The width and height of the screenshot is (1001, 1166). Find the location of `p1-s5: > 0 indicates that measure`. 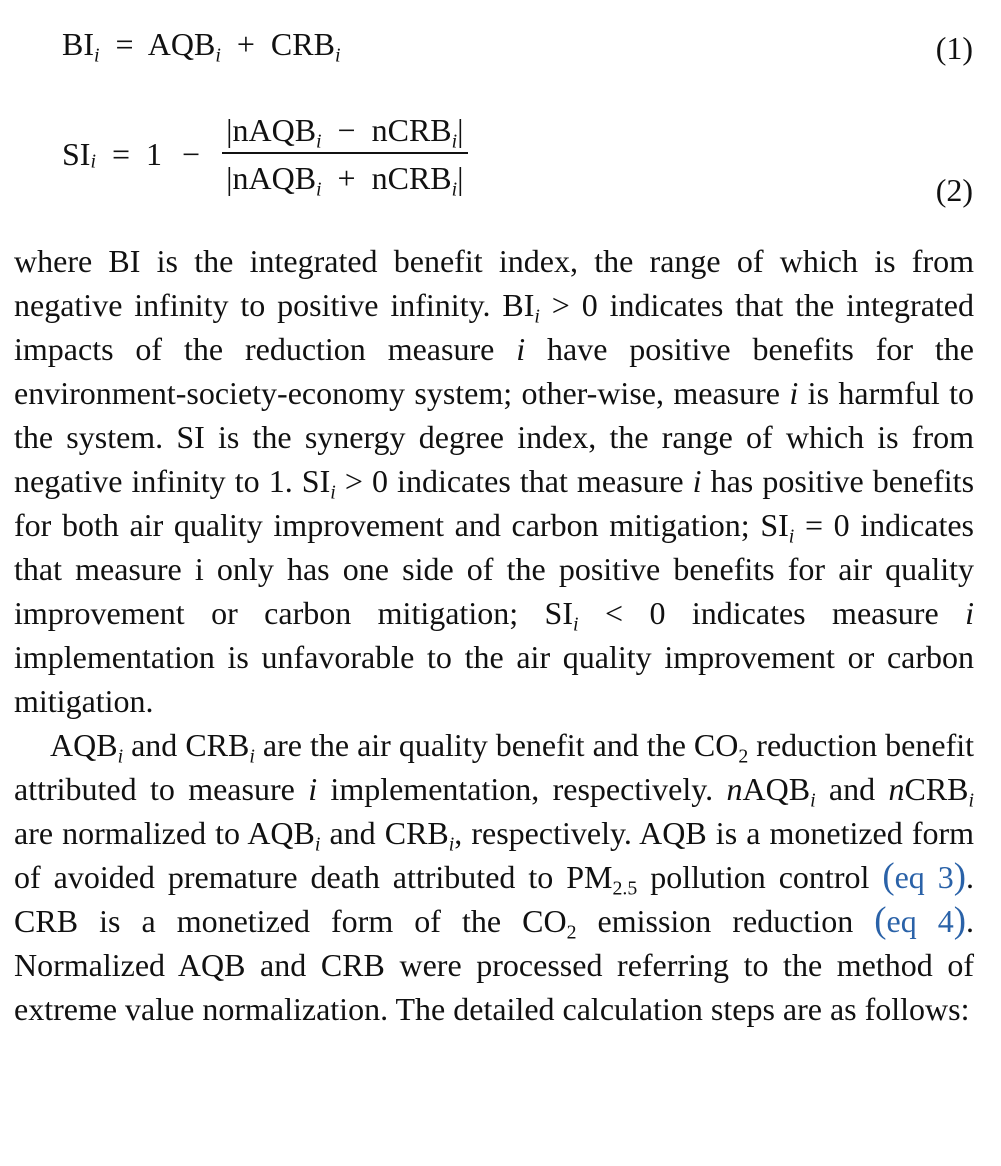

p1-s5: > 0 indicates that measure is located at coordinates (514, 481).